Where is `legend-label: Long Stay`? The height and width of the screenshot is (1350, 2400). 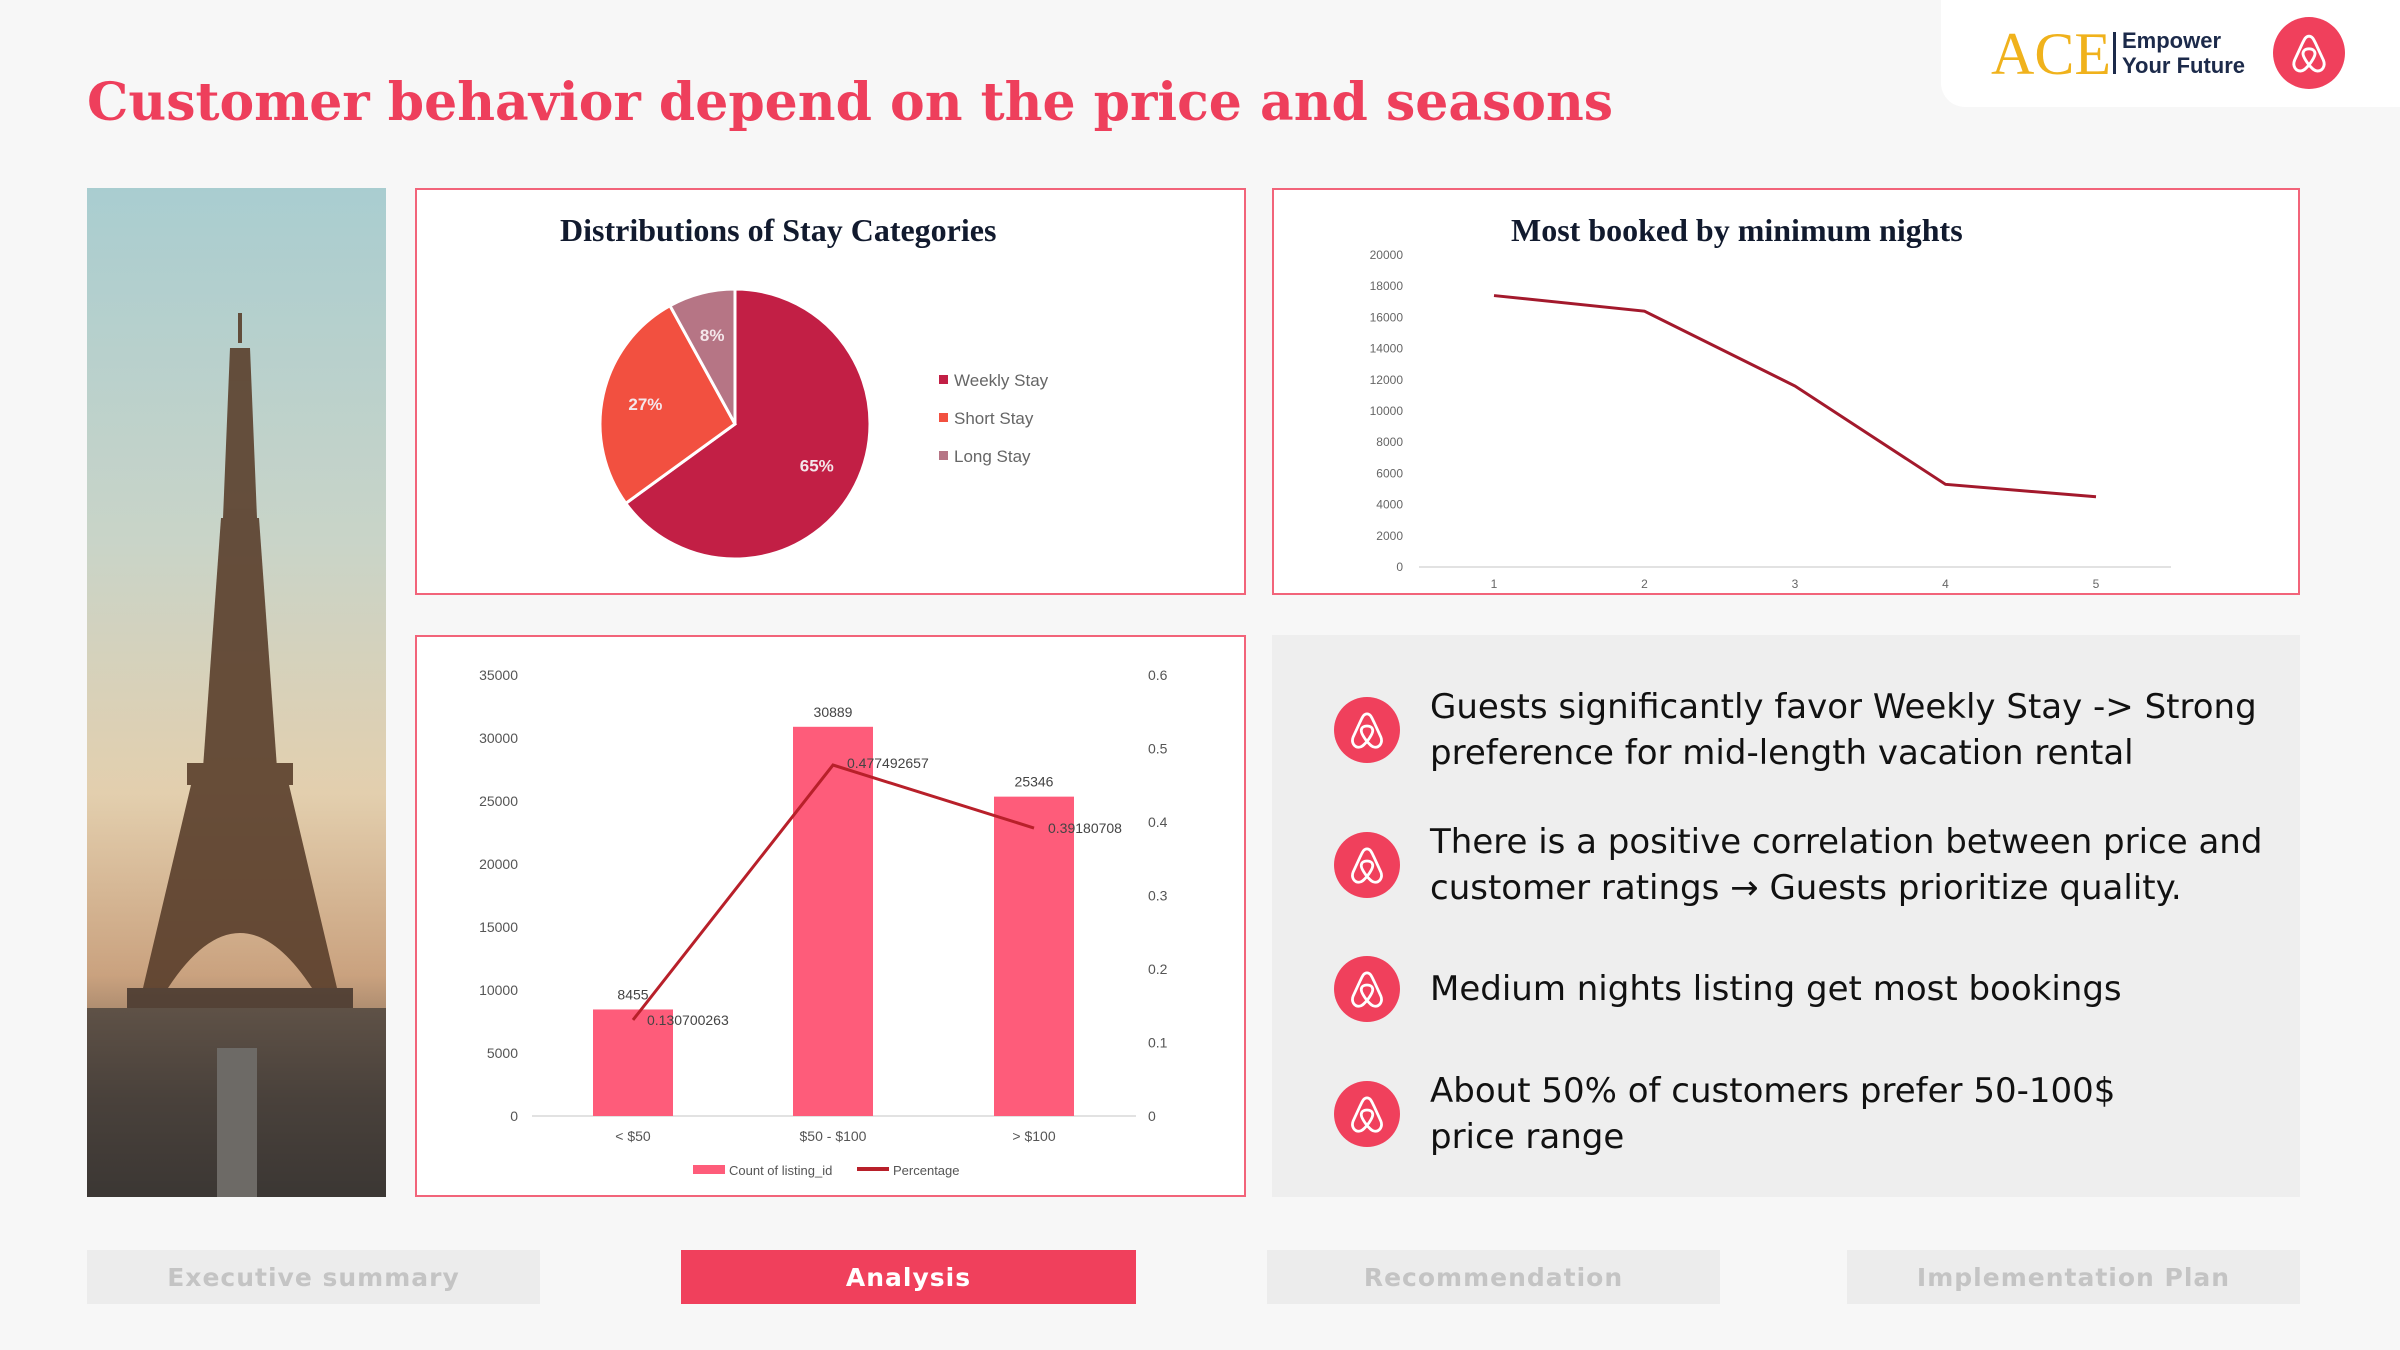 legend-label: Long Stay is located at coordinates (992, 456).